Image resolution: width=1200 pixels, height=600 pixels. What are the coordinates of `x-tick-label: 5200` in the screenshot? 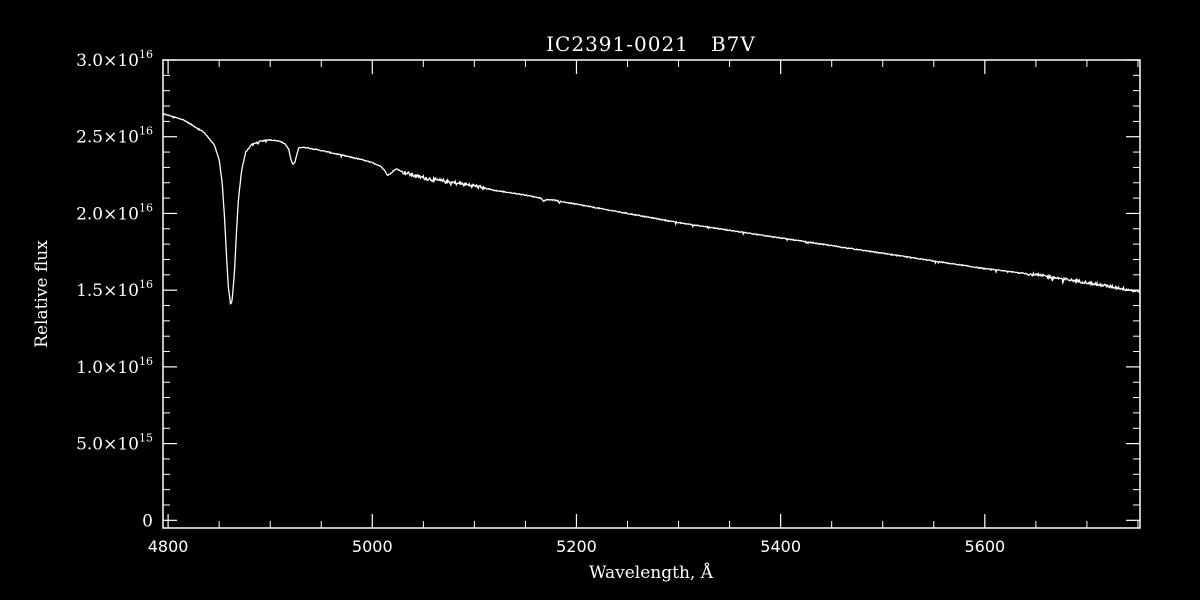 It's located at (576, 546).